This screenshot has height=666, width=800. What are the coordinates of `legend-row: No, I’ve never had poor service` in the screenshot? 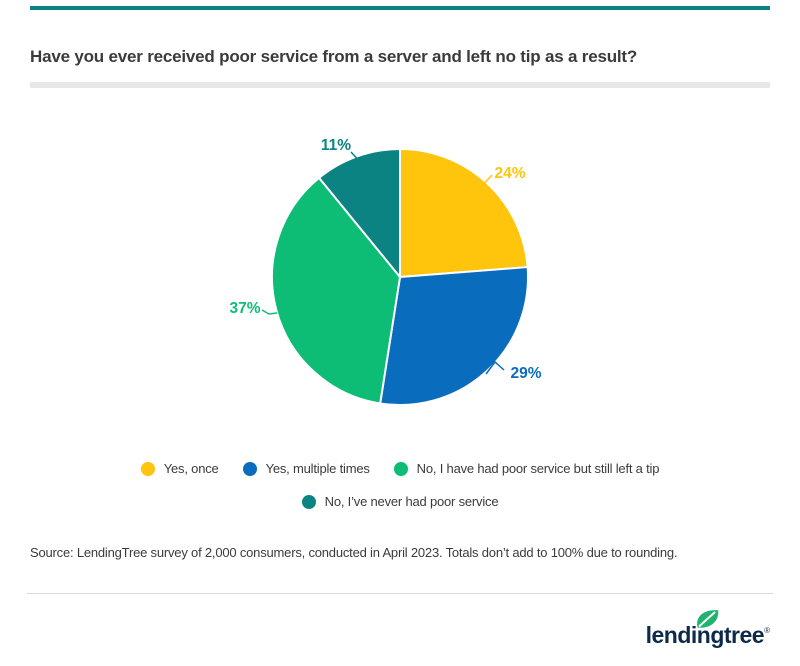 It's located at (400, 501).